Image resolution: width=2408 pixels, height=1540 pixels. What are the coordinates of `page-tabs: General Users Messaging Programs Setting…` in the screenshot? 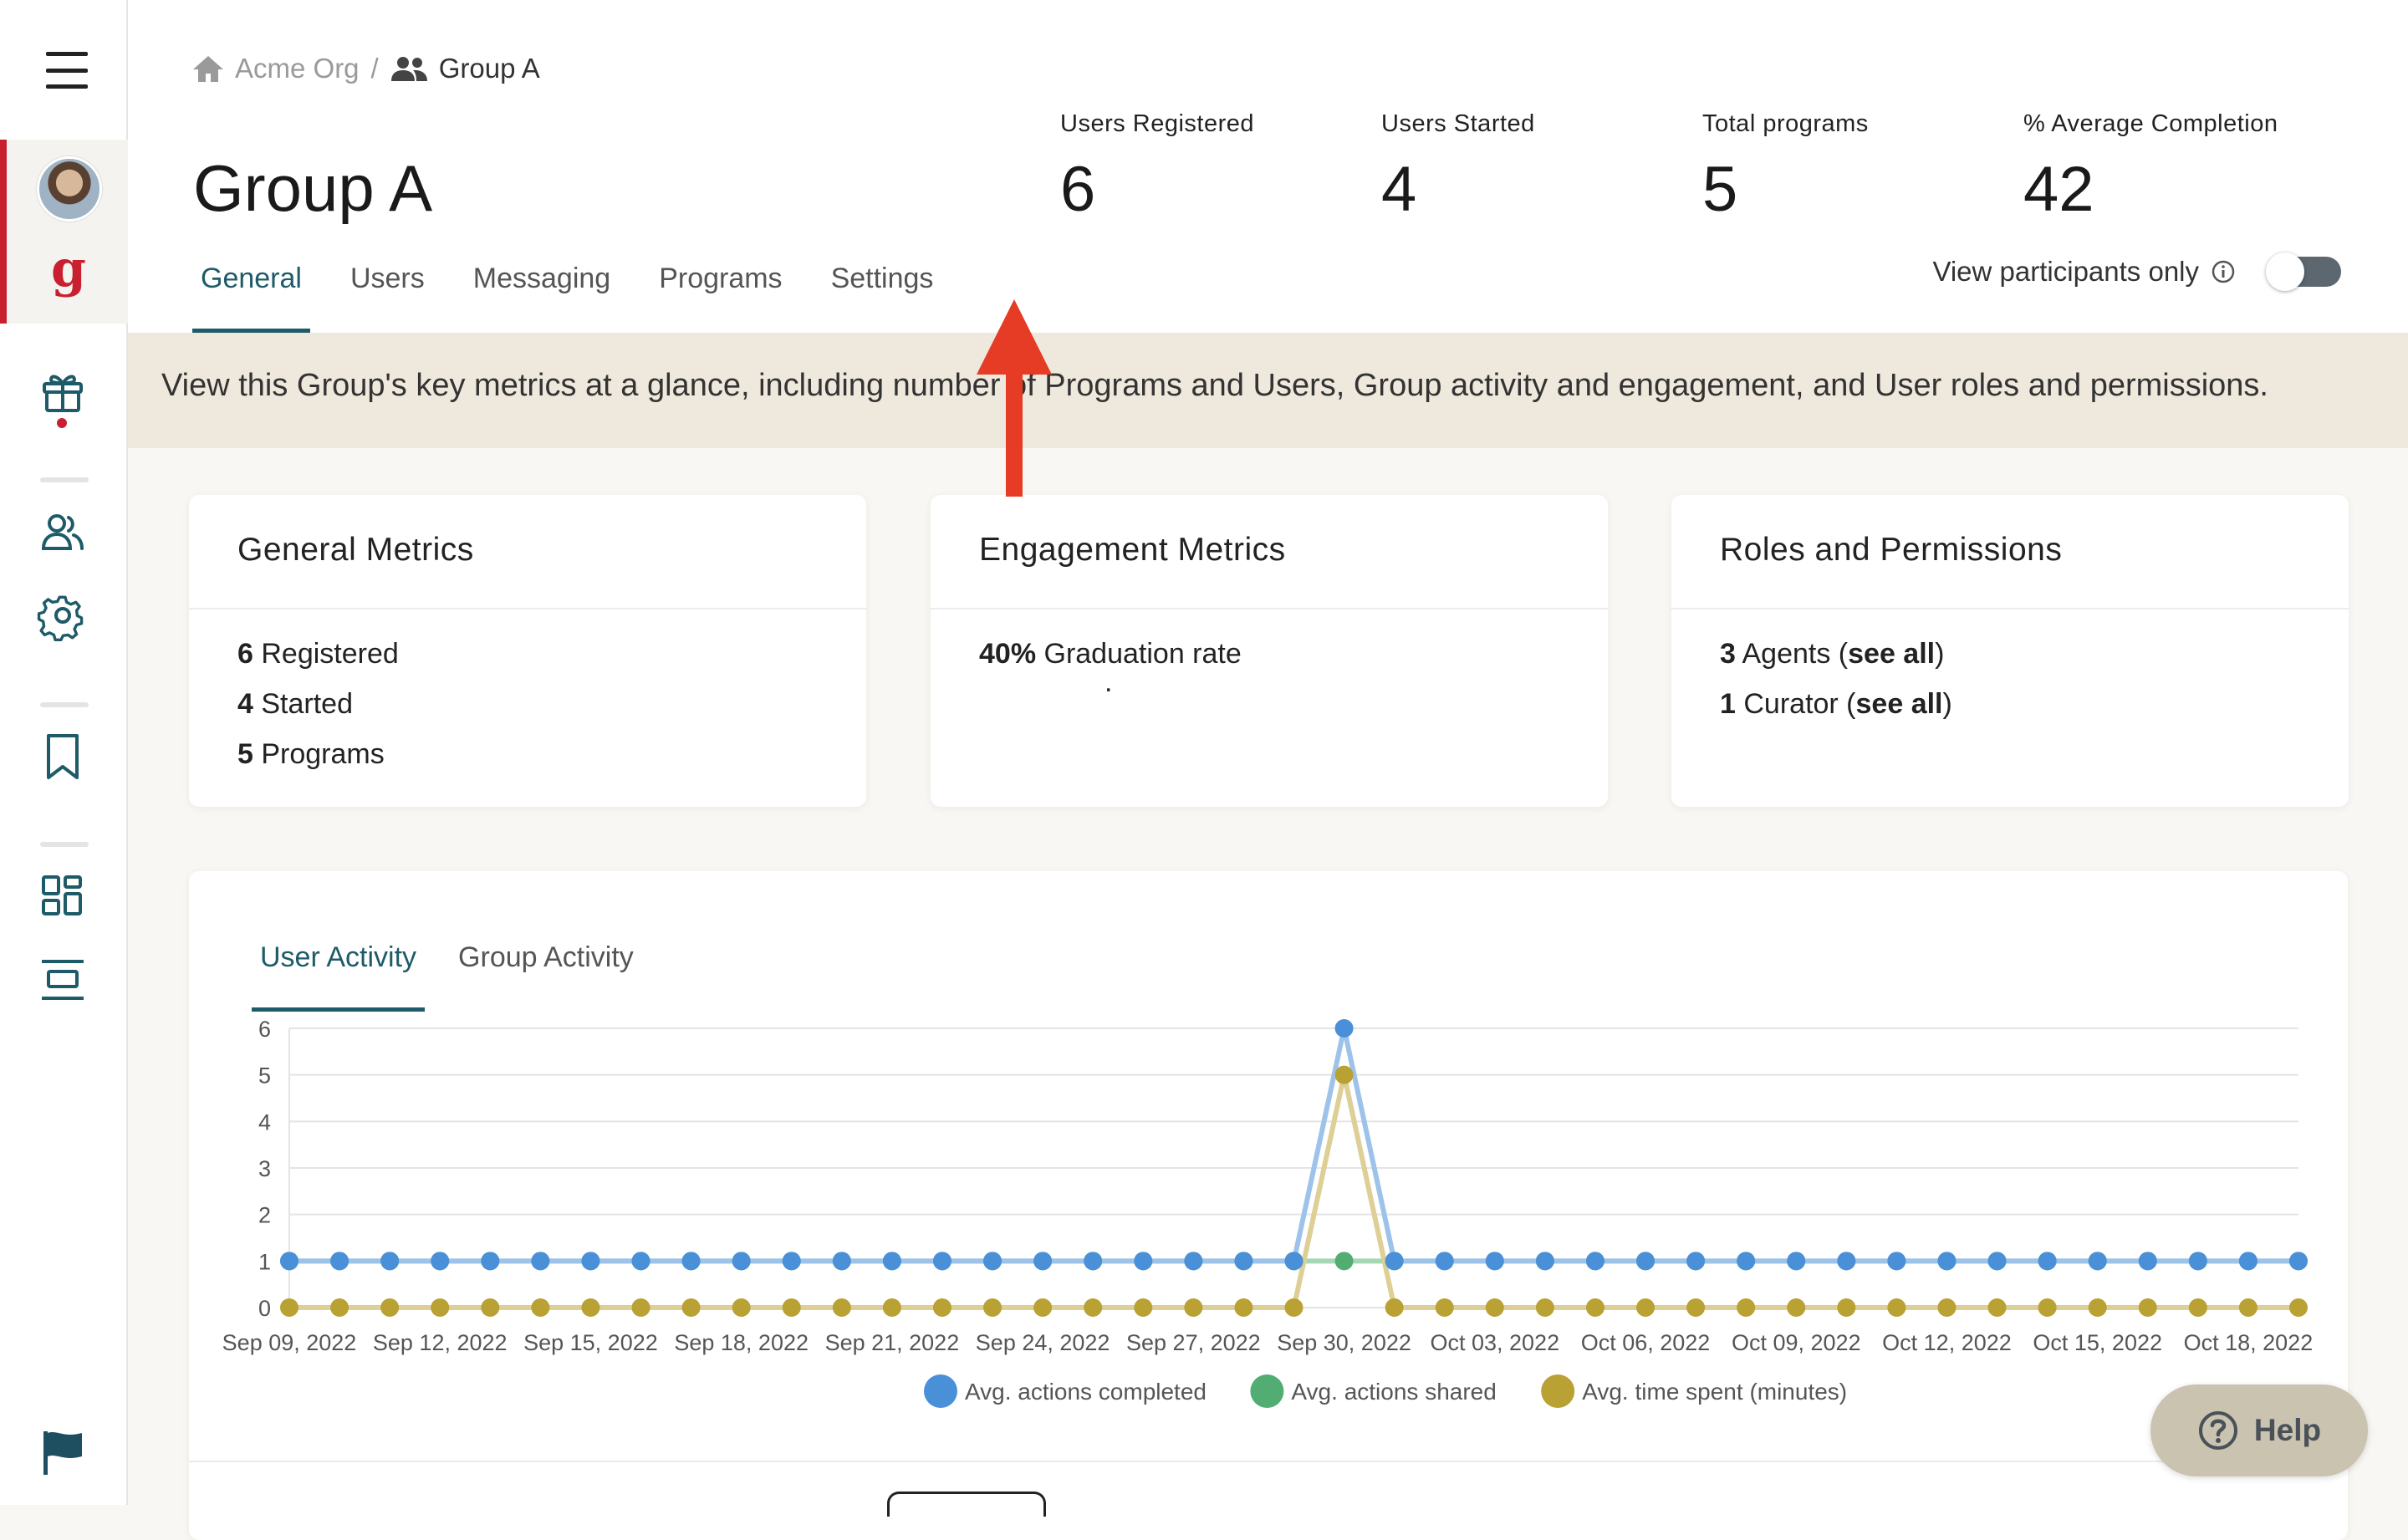 It's located at (583, 292).